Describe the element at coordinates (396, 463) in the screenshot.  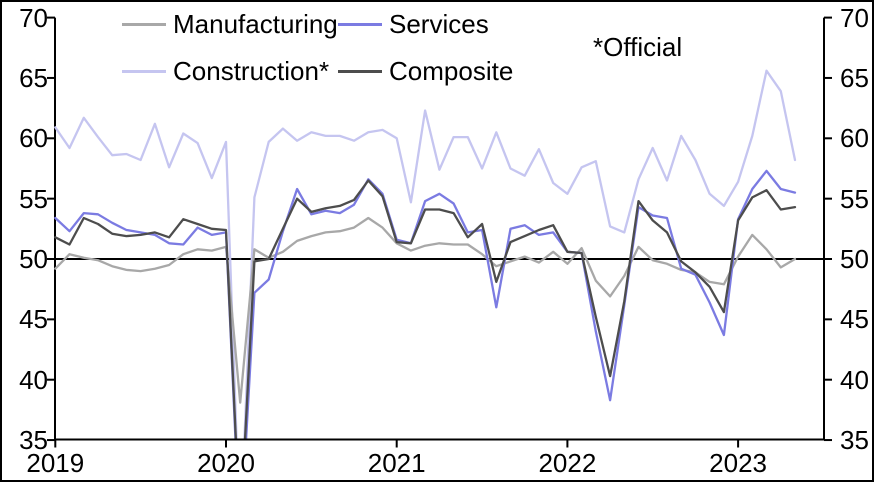
I see `x-axis-tick-label: 2021` at that location.